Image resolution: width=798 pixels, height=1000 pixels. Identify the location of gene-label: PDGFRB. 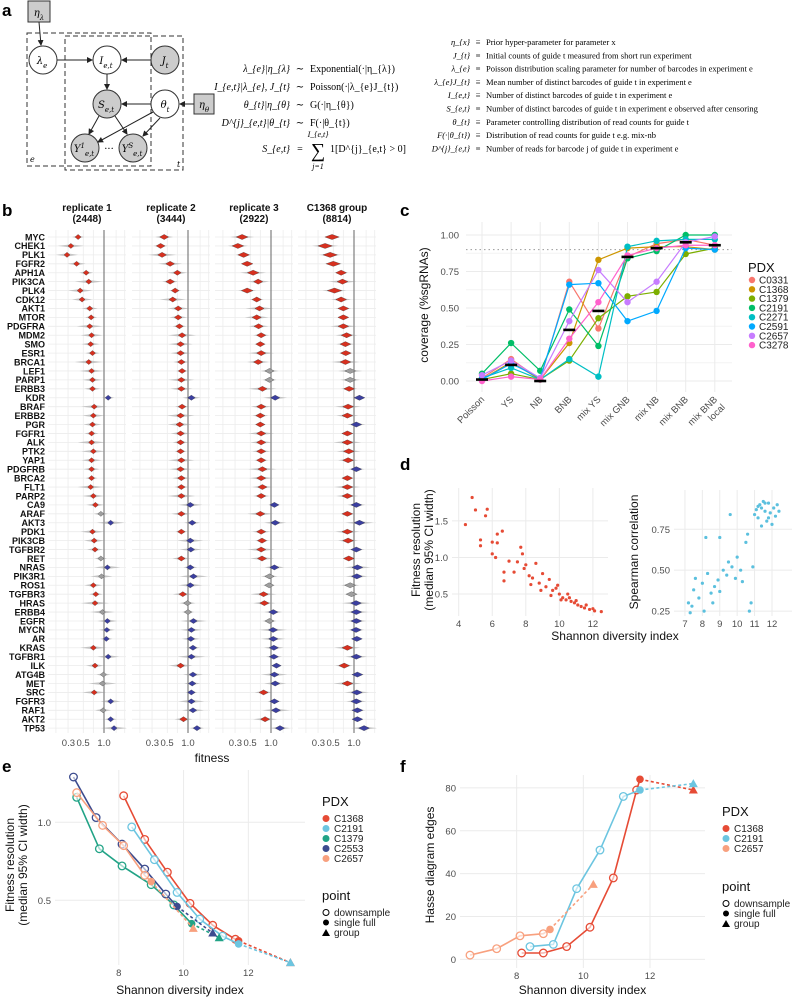
(26, 469).